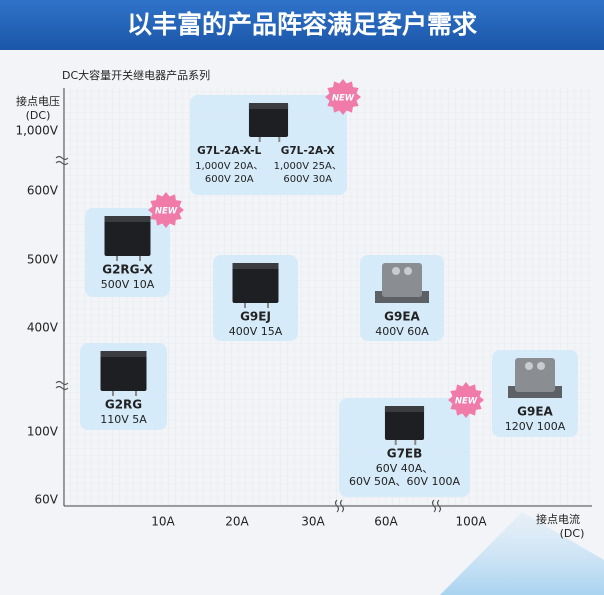  Describe the element at coordinates (405, 481) in the screenshot. I see `model-spec: 60V 50A、60V 100A` at that location.